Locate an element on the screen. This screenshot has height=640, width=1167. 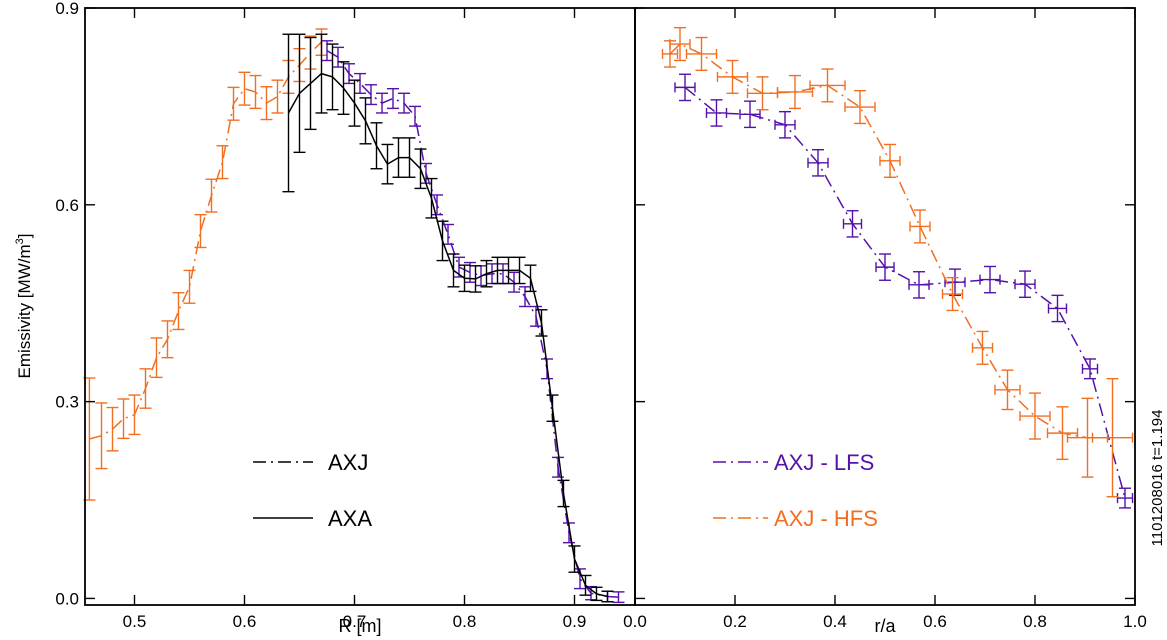
left-y-tick-label: 0.9 is located at coordinates (67, 9).